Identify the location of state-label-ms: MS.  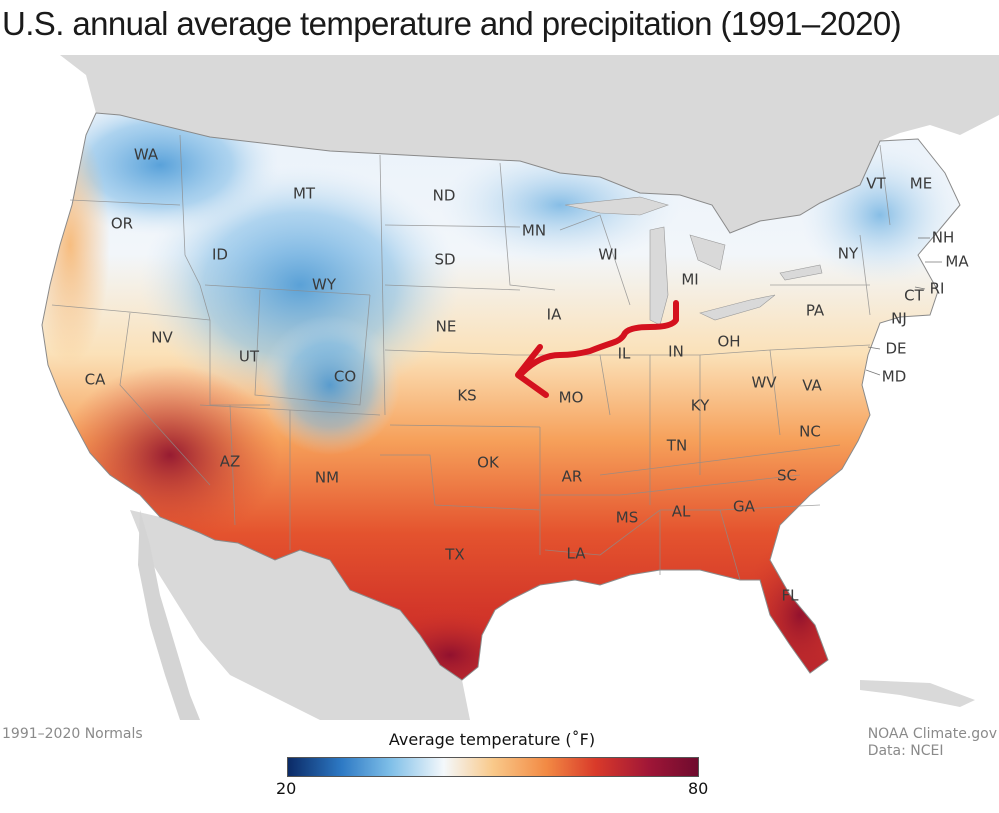
(627, 518).